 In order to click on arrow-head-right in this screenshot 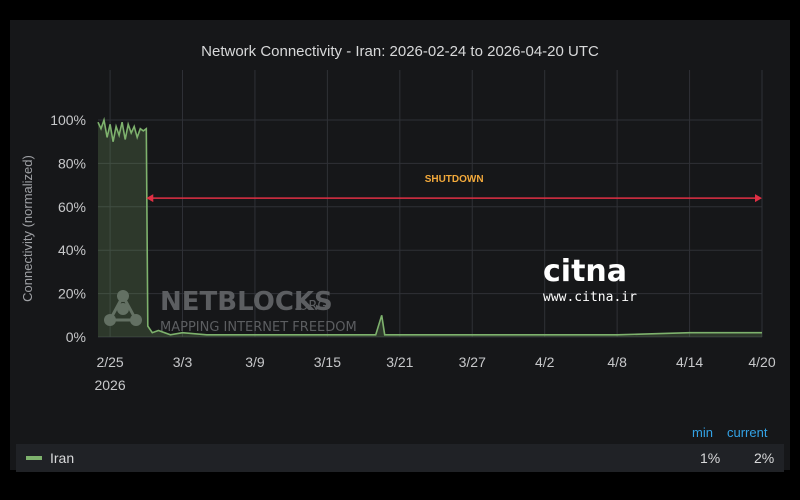, I will do `click(758, 198)`.